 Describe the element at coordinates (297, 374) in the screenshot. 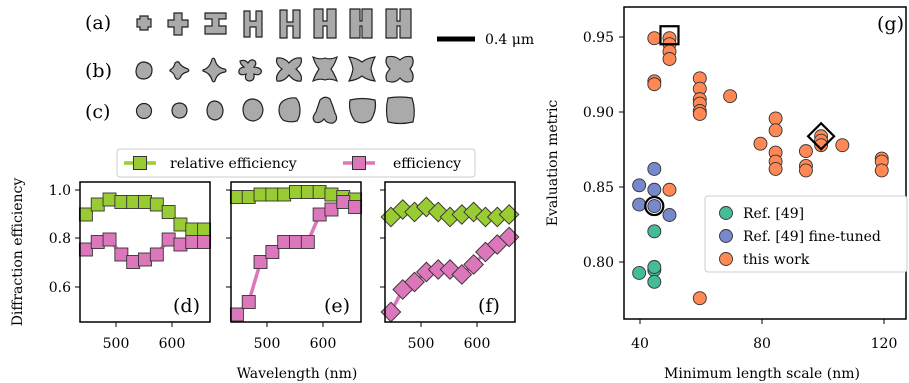

I see `panel-e-xlabel: Wavelength (nm)` at that location.